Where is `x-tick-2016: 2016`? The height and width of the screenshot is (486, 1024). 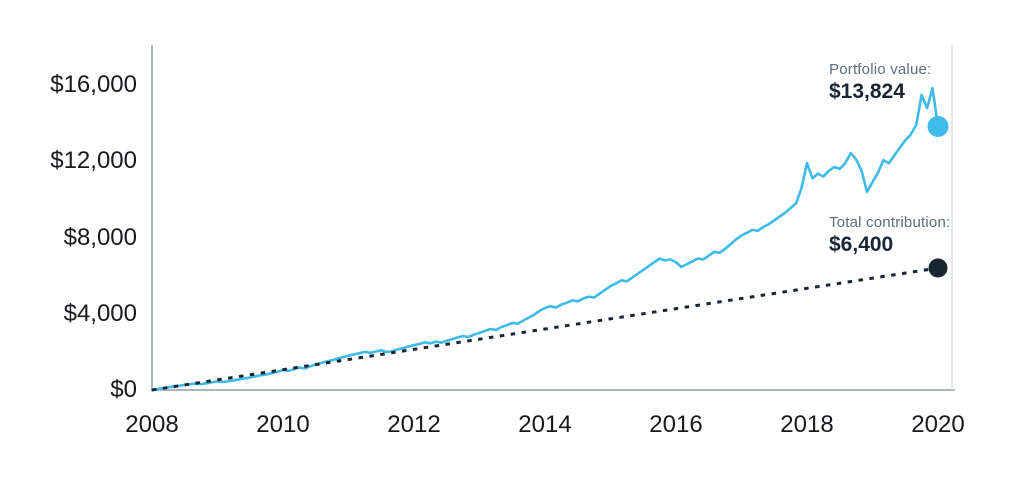
x-tick-2016: 2016 is located at coordinates (676, 424).